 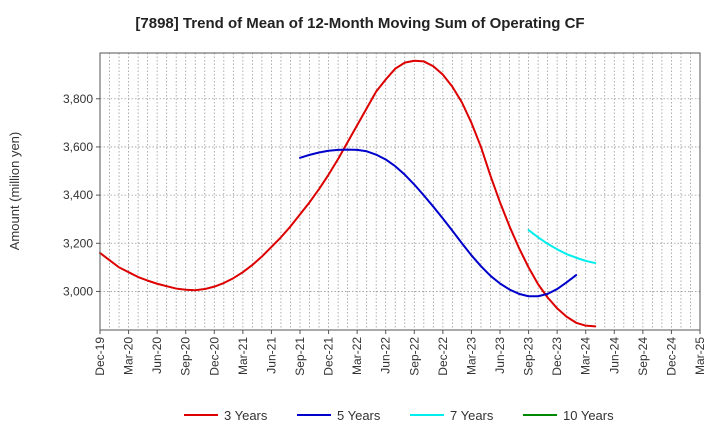 I want to click on x-tick-label: Sep-21, so click(x=300, y=356).